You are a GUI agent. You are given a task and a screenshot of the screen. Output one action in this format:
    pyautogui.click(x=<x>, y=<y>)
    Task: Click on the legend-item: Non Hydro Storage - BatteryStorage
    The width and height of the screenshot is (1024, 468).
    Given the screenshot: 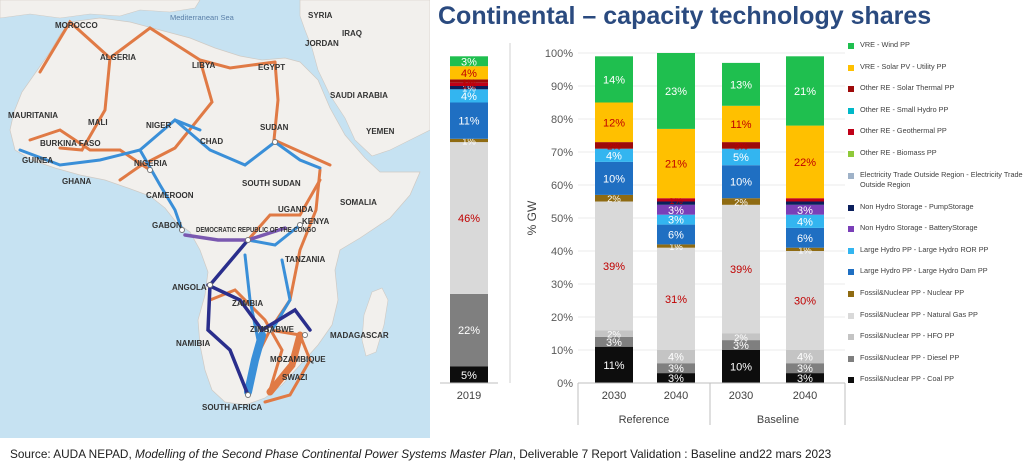 What is the action you would take?
    pyautogui.click(x=936, y=228)
    